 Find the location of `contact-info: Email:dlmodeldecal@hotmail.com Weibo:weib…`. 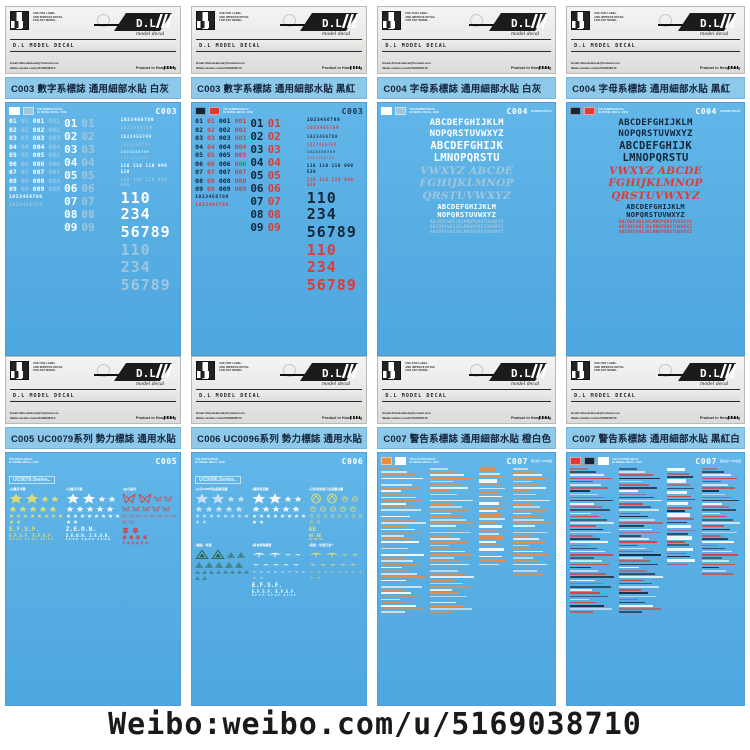

contact-info: Email:dlmodeldecal@hotmail.com Weibo:weib… is located at coordinates (595, 65).